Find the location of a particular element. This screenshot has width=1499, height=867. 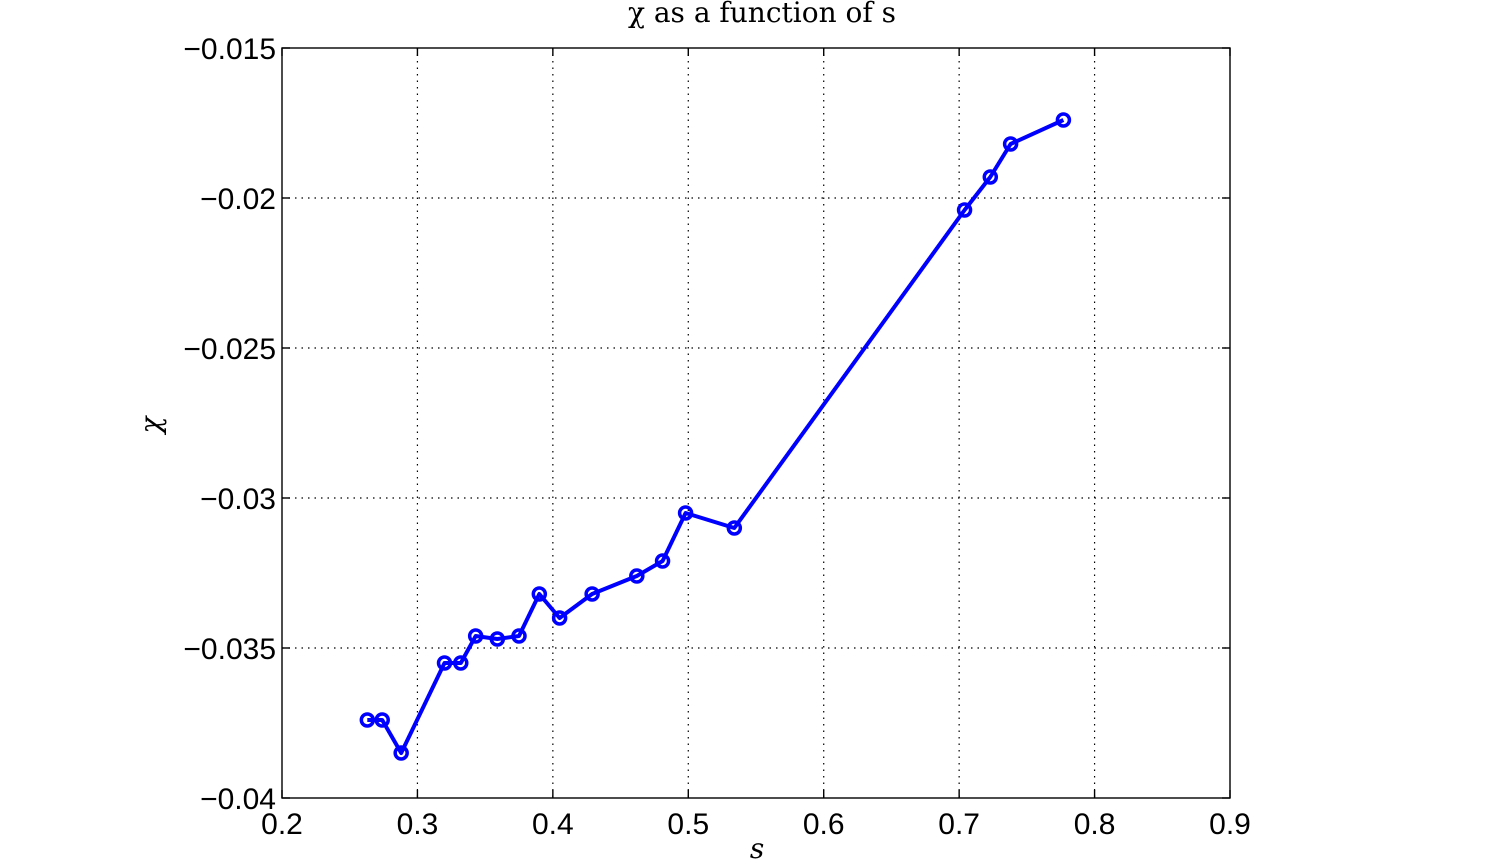

y-tick-label: −0.04 is located at coordinates (238, 799).